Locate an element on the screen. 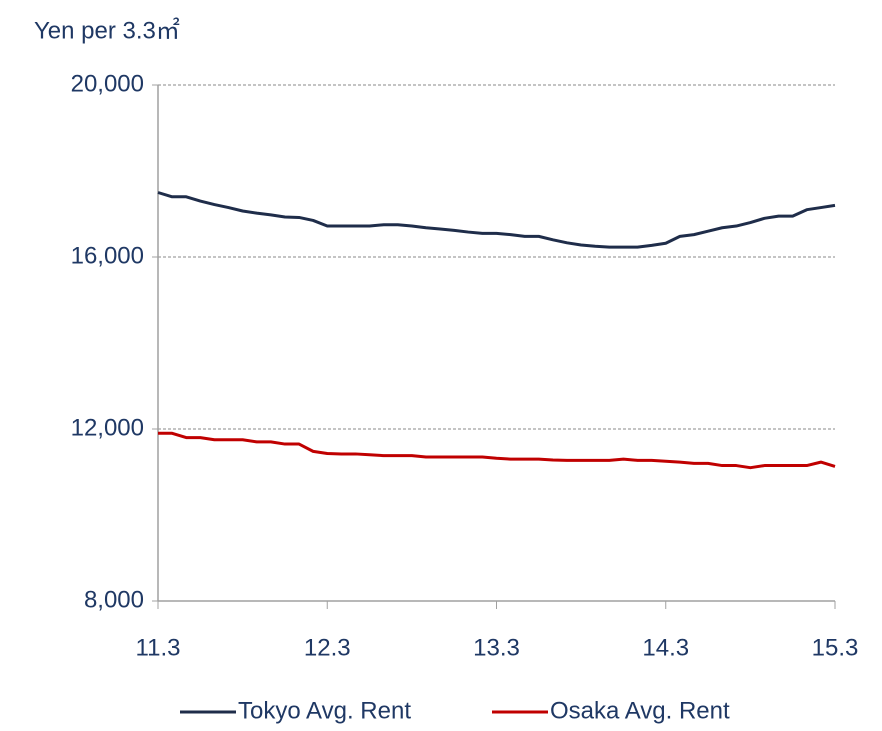  y-tick-label: 8,000 is located at coordinates (114, 599).